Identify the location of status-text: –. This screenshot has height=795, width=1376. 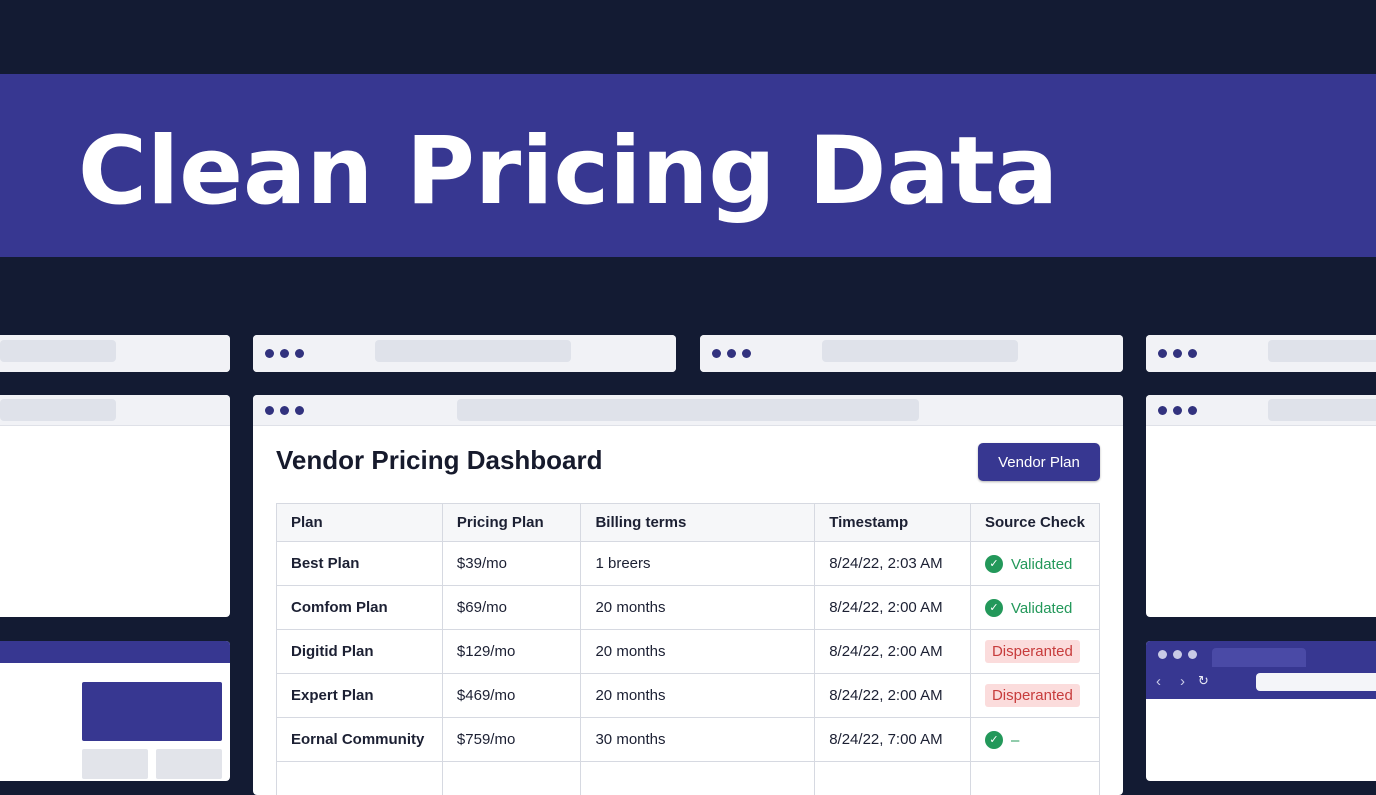
(1015, 740).